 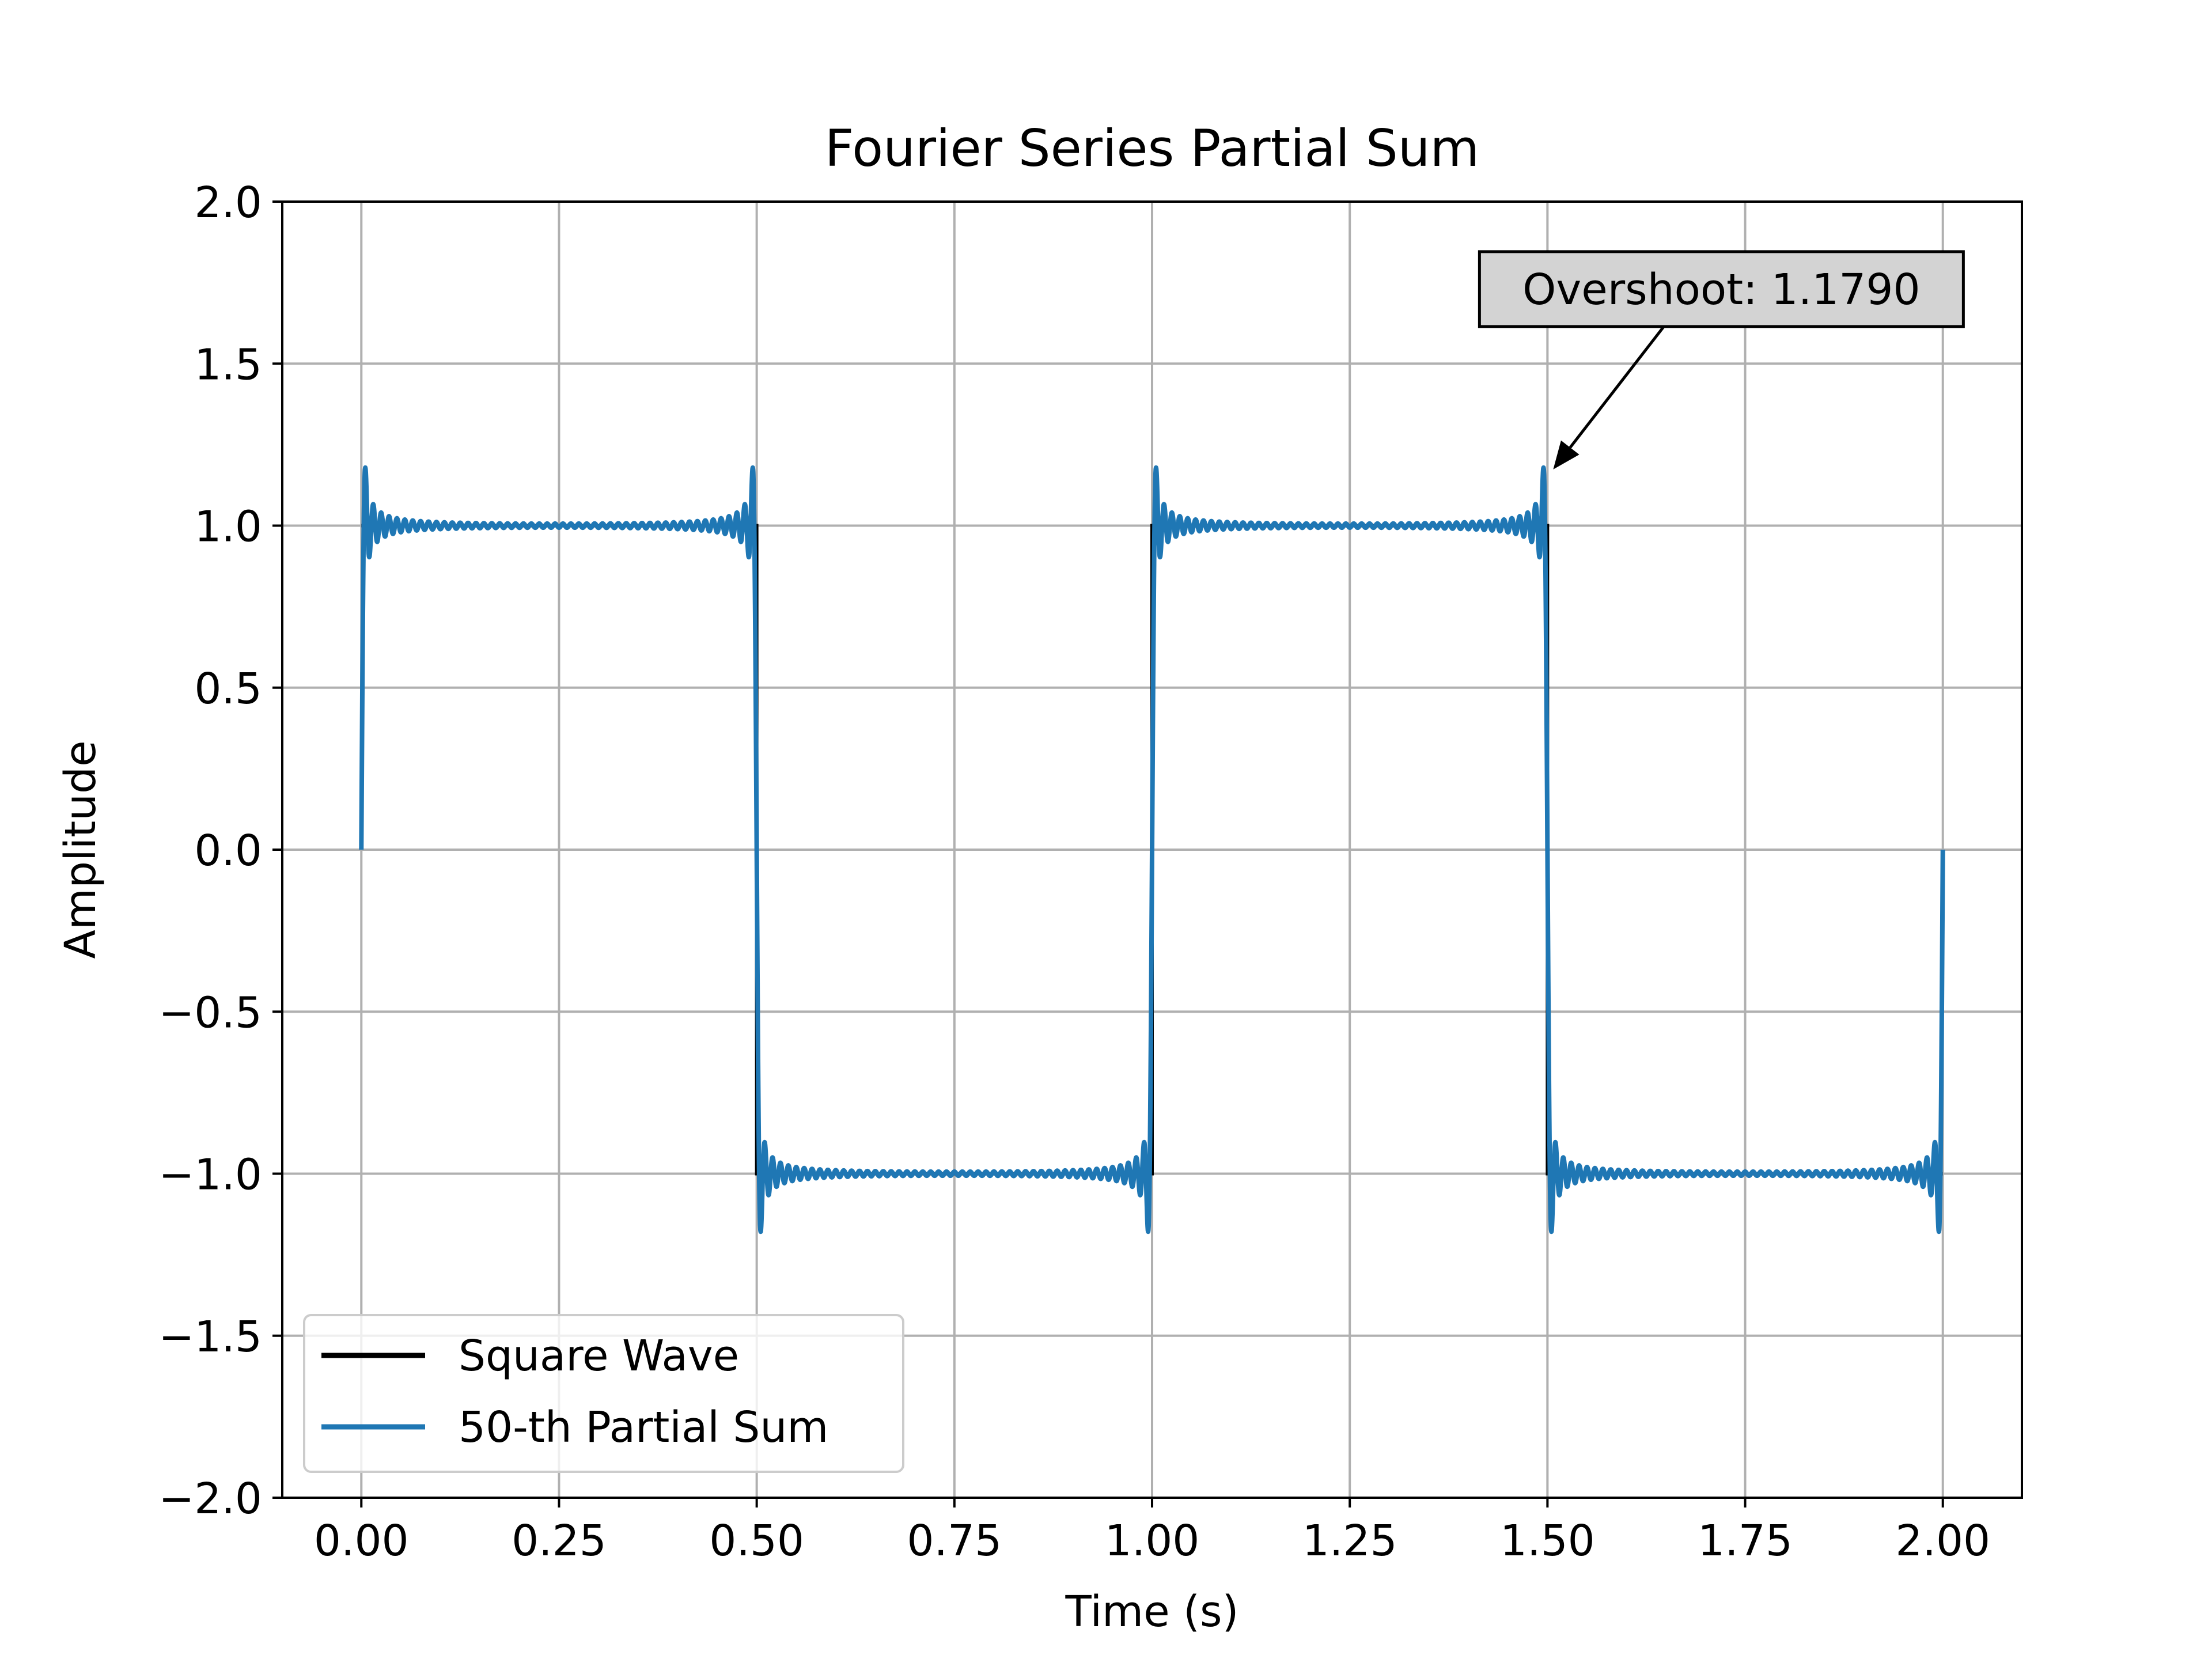 What do you see at coordinates (228, 527) in the screenshot?
I see `y-tick-label: 1.0` at bounding box center [228, 527].